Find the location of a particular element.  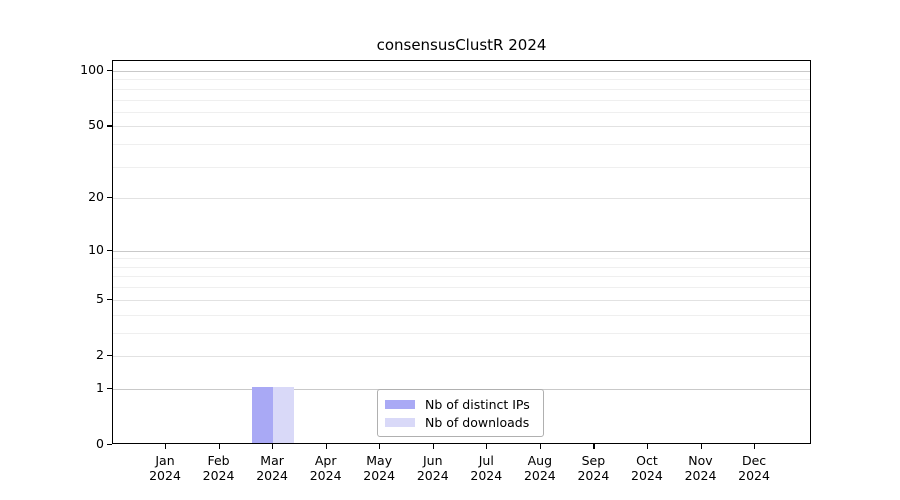

x-tick-label-10: Oct 2024 is located at coordinates (647, 468).